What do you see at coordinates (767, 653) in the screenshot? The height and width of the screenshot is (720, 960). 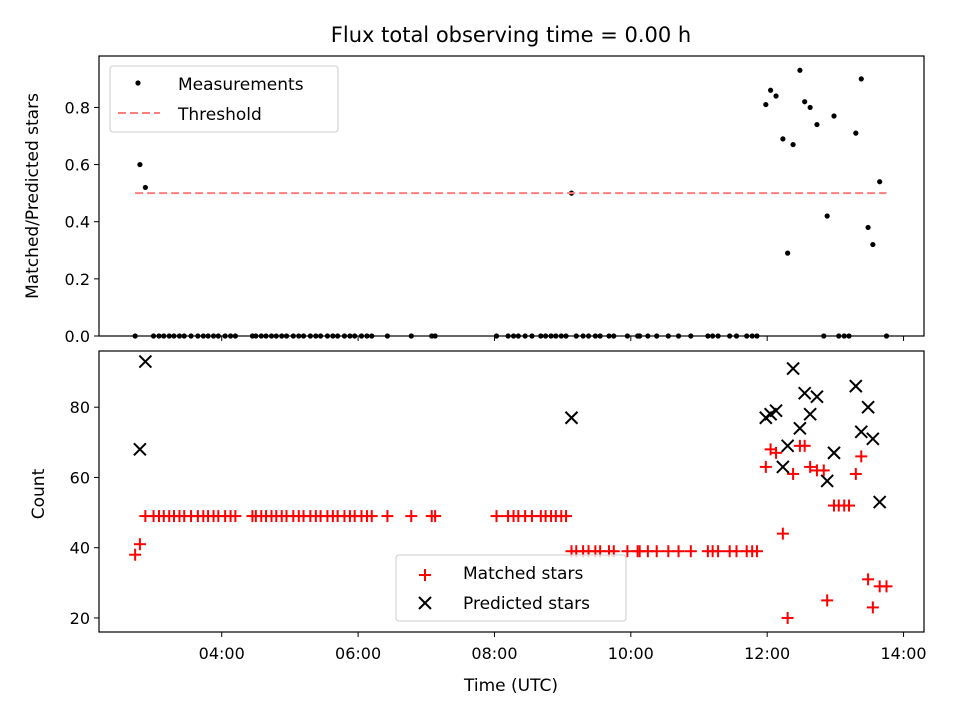 I see `x-tick-label: 12:00` at bounding box center [767, 653].